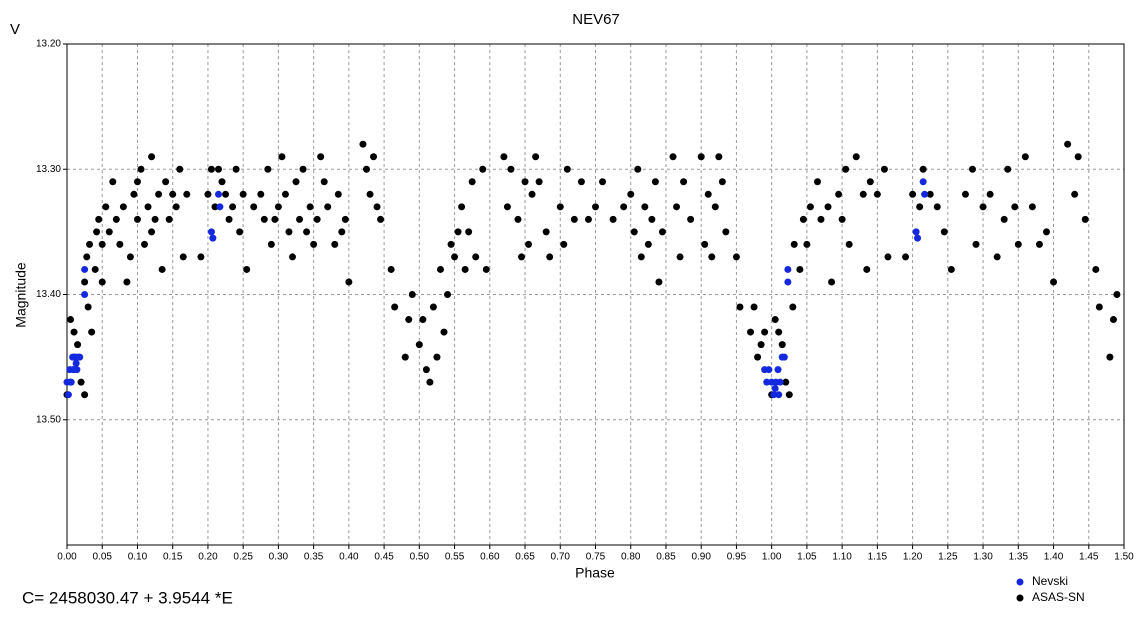 The image size is (1139, 621). Describe the element at coordinates (525, 557) in the screenshot. I see `x-tick-label: 0.65` at that location.